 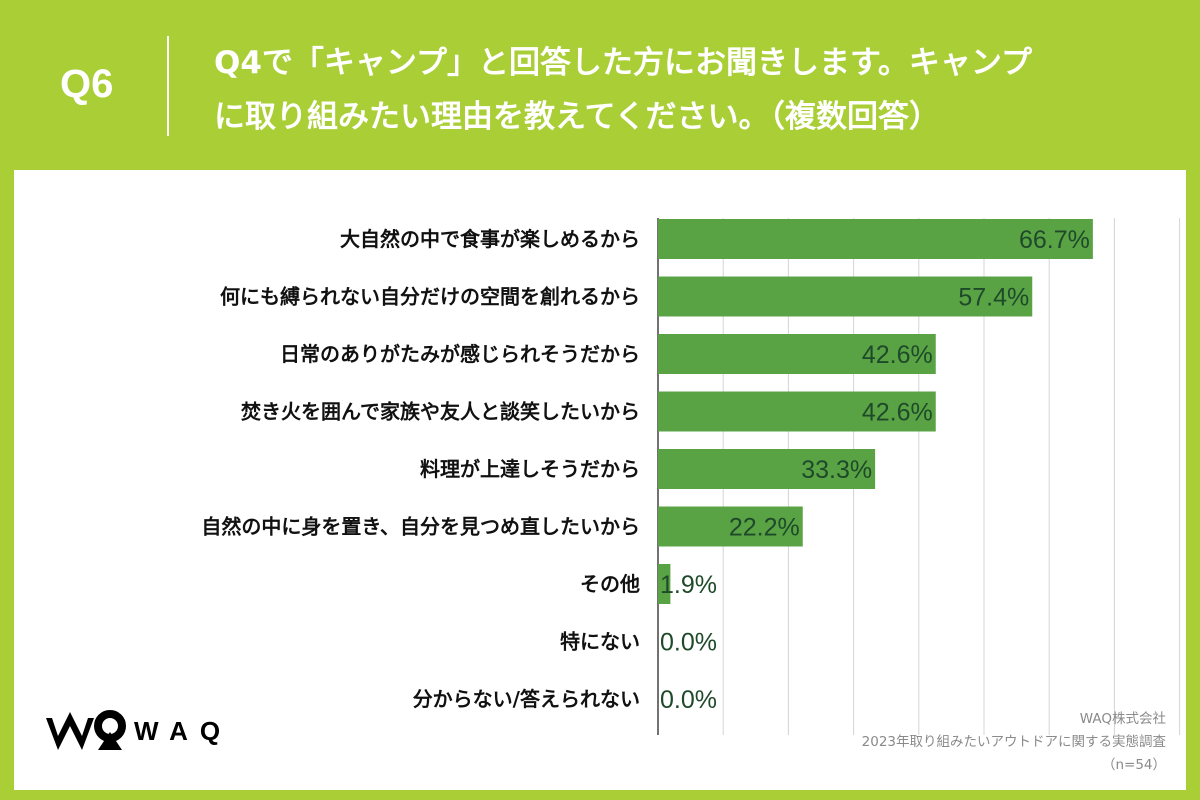 I want to click on category-label: 焚き火を囲んで家族や友人と談笑したいから, so click(x=440, y=412).